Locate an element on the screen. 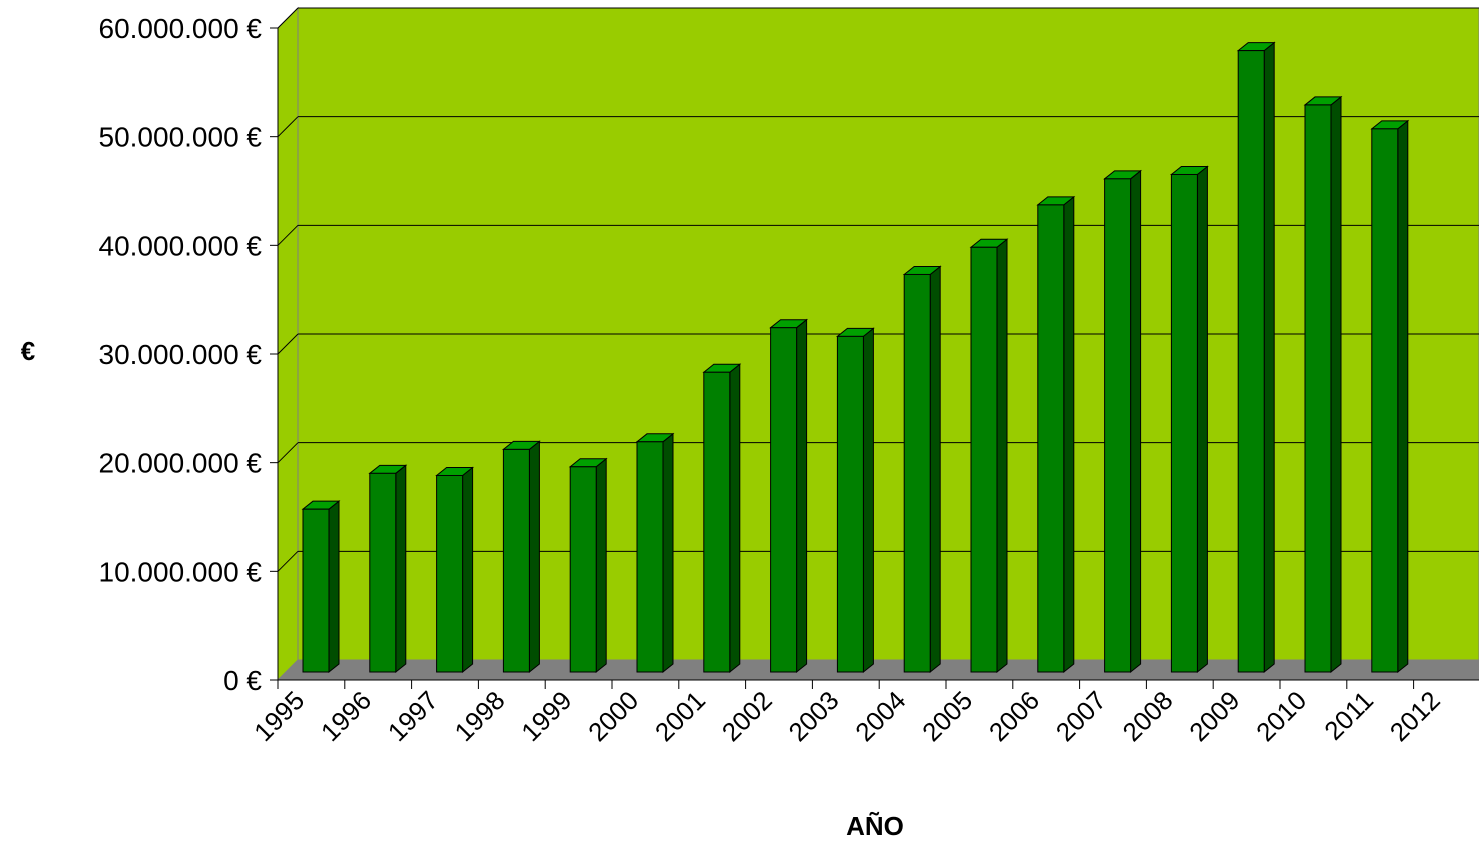 This screenshot has height=842, width=1479. y-axis-title: € is located at coordinates (28, 351).